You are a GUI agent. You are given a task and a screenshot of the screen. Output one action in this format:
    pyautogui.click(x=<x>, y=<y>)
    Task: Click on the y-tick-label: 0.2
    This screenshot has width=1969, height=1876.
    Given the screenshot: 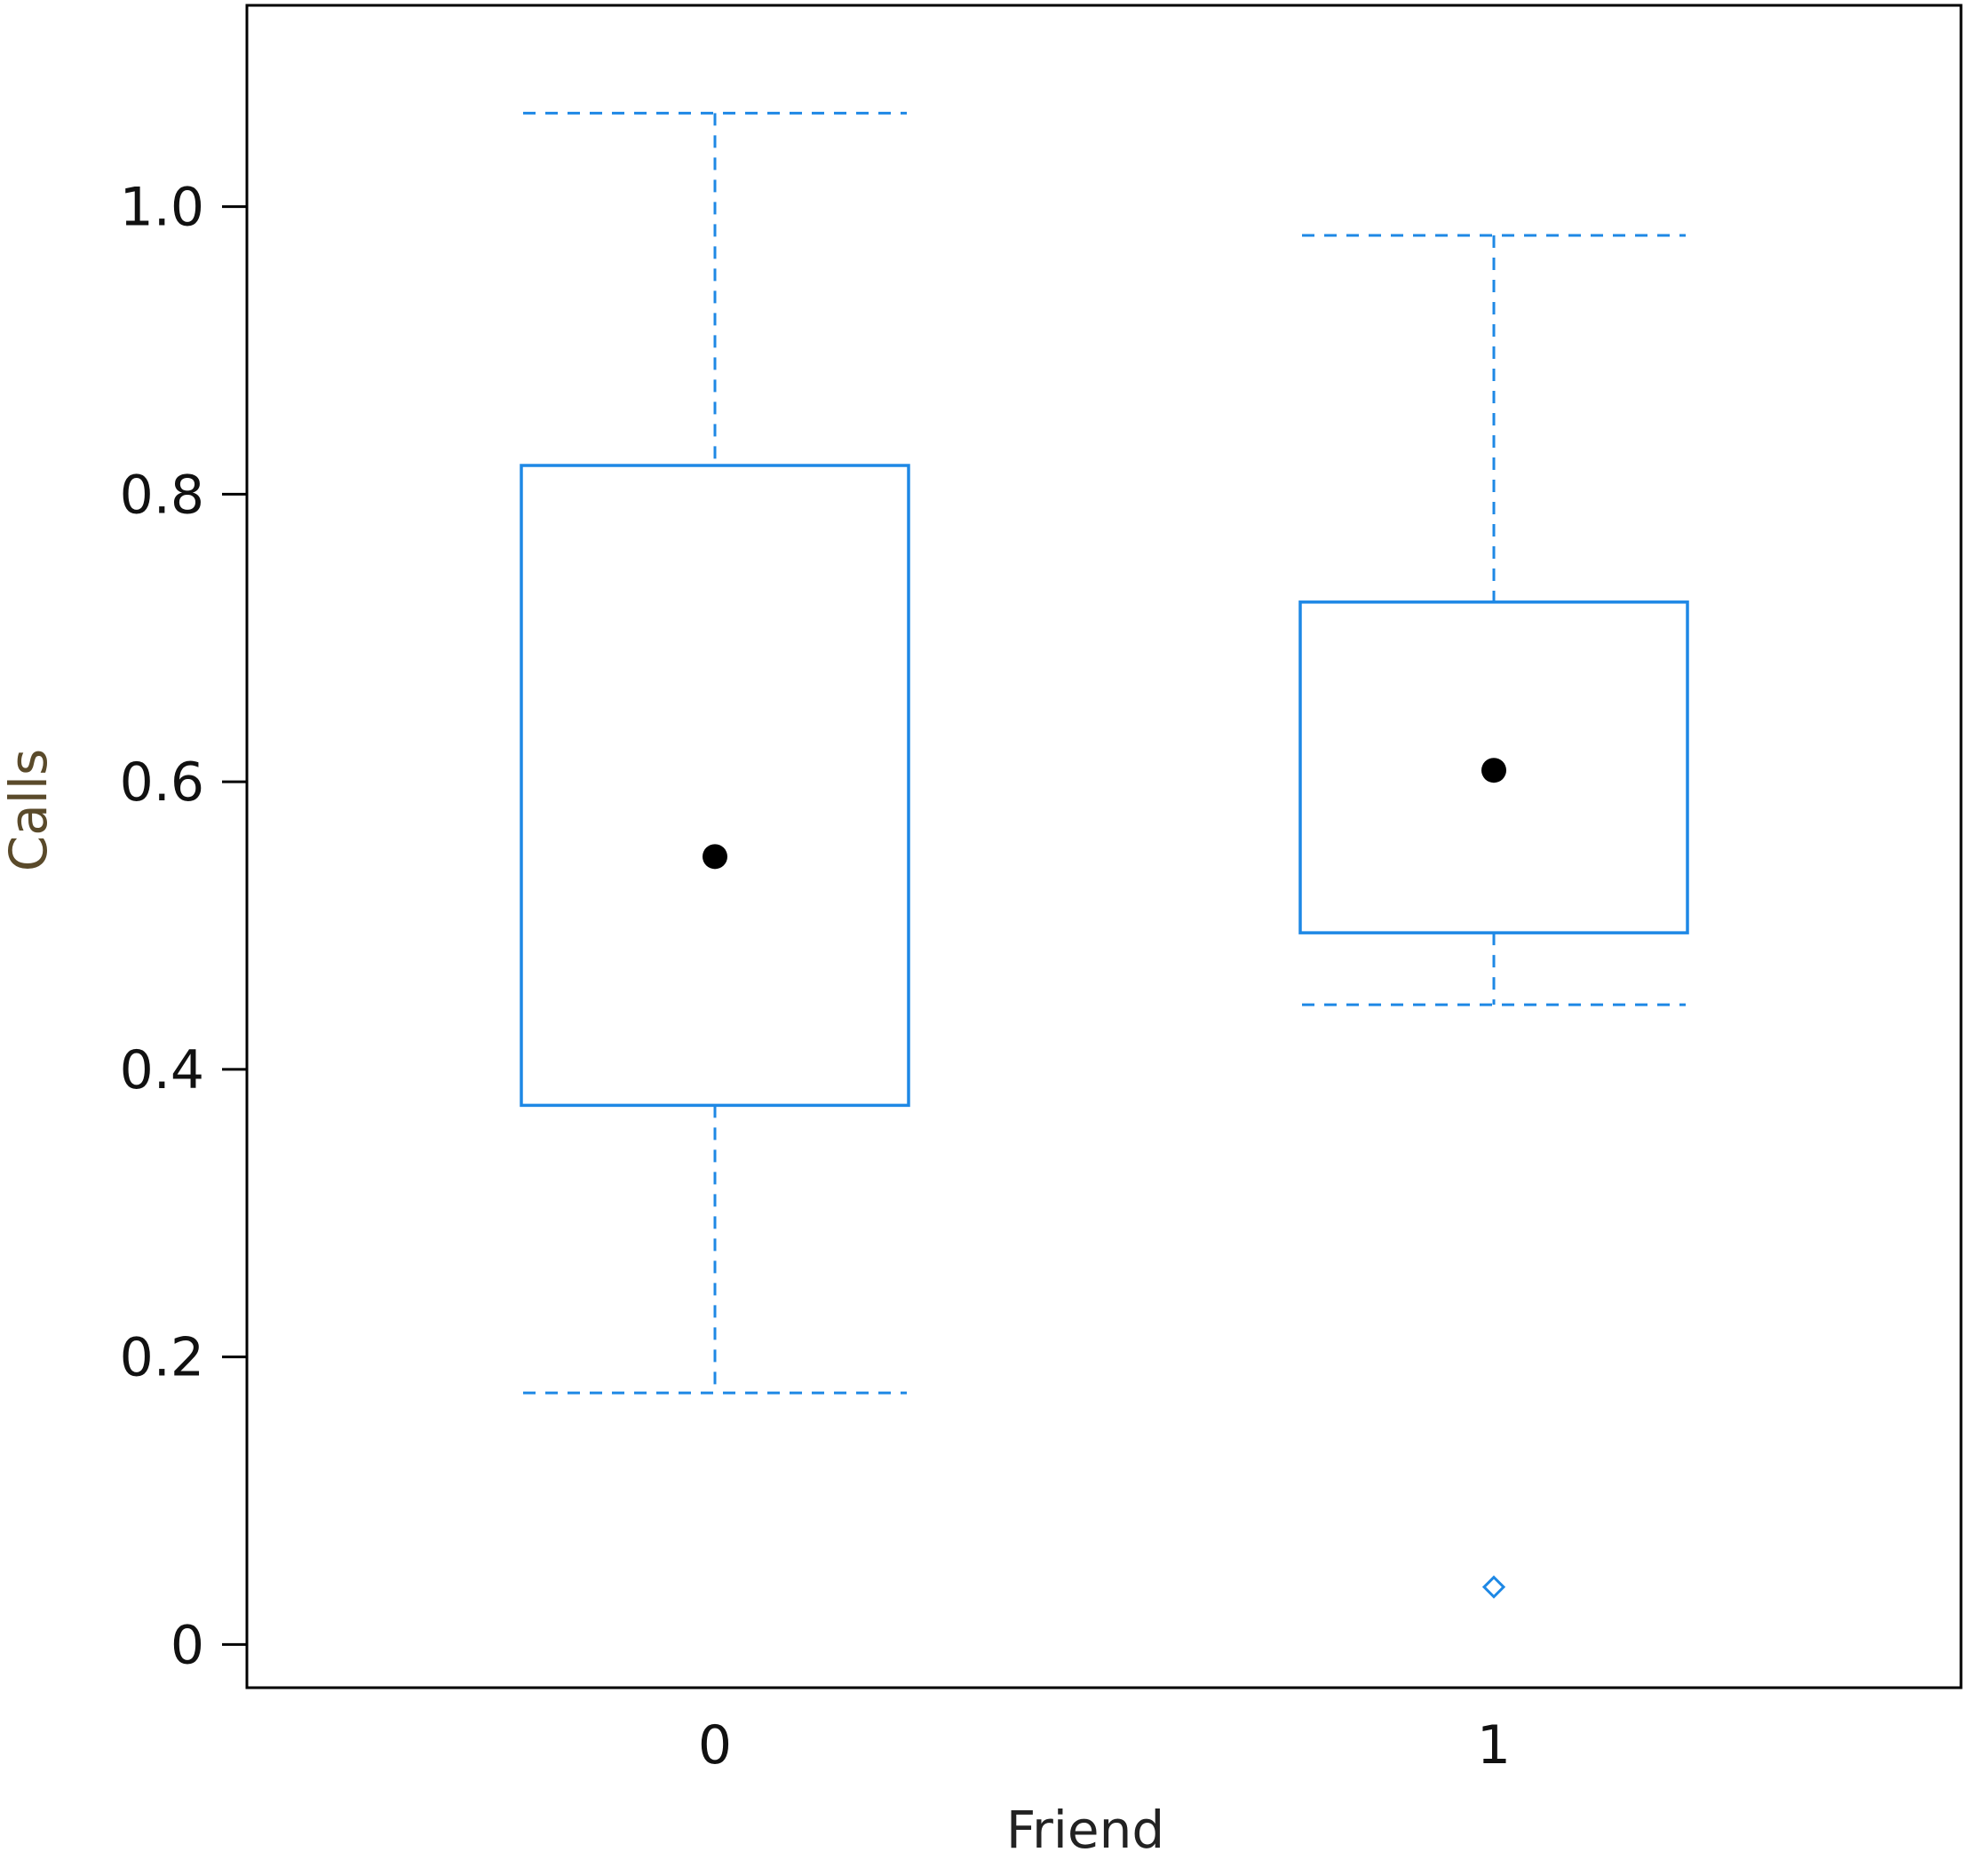 What is the action you would take?
    pyautogui.click(x=162, y=1358)
    